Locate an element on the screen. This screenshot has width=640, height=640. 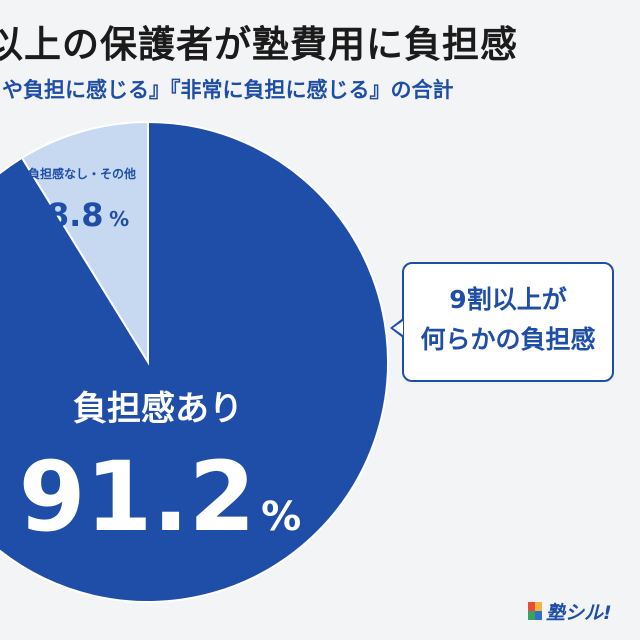
callout-pointer-fill is located at coordinates (398, 328).